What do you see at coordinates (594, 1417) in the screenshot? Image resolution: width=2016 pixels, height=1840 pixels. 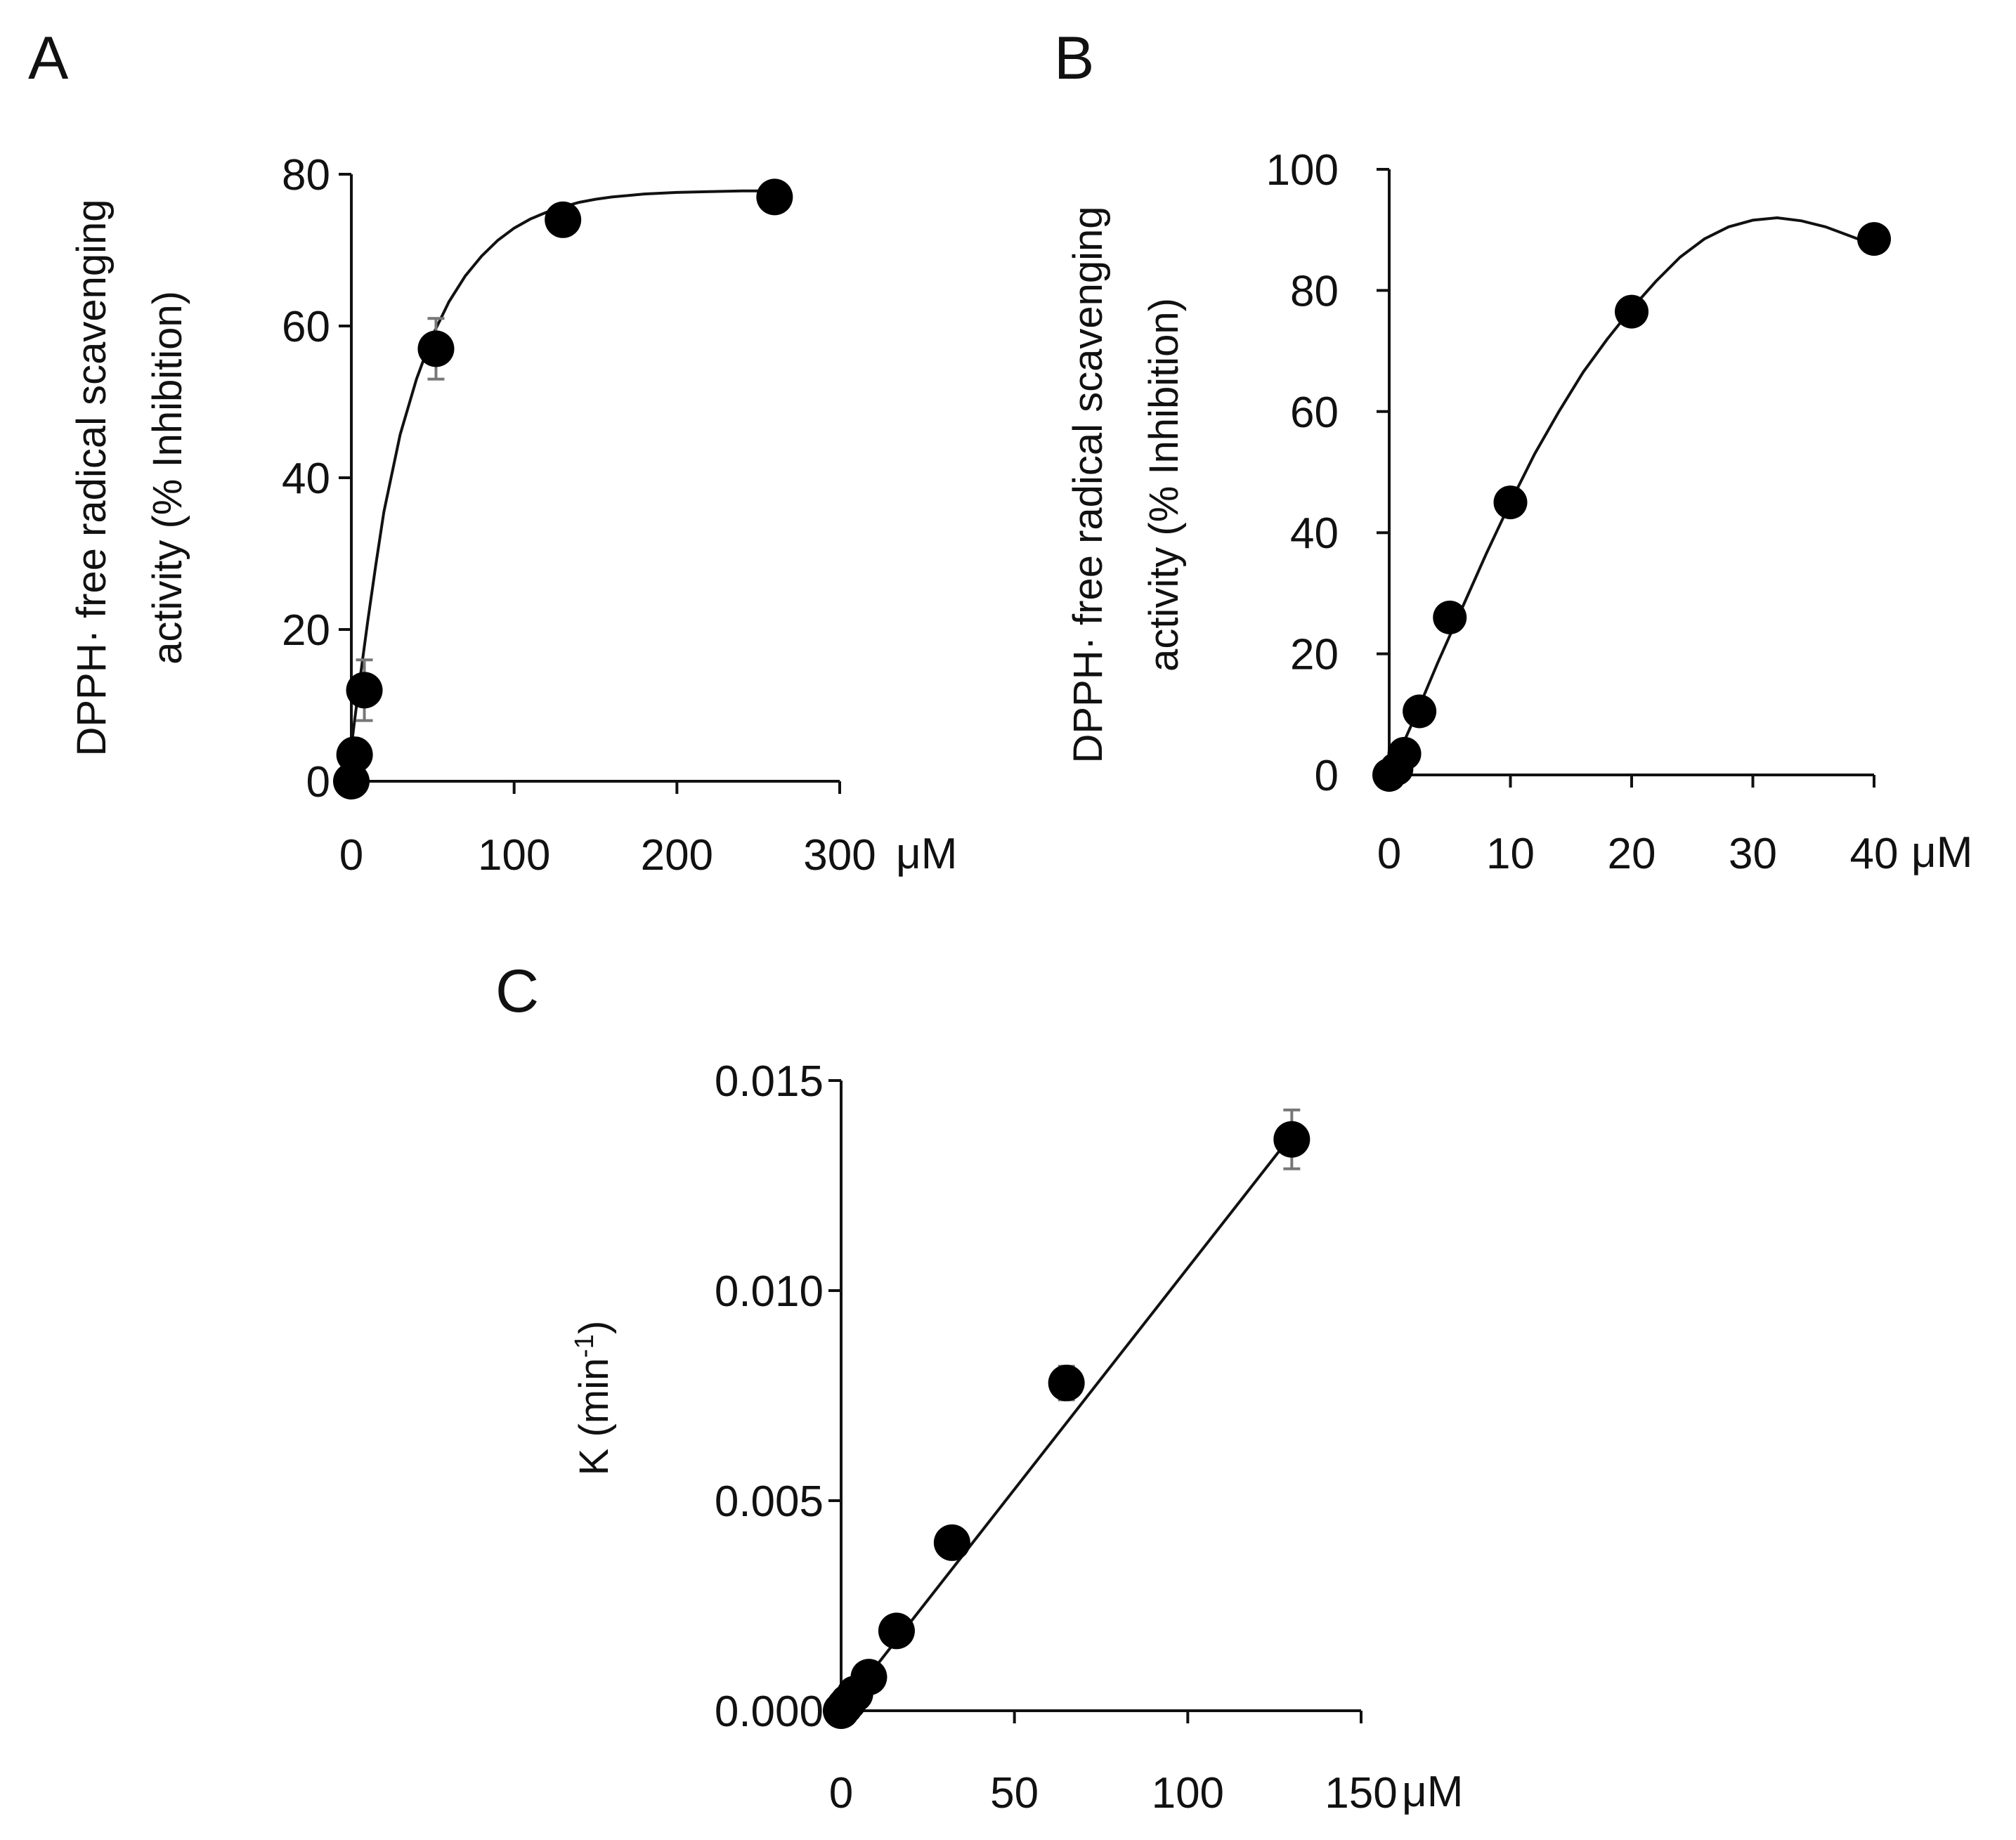 I see `y-axis-title-main: K (min` at bounding box center [594, 1417].